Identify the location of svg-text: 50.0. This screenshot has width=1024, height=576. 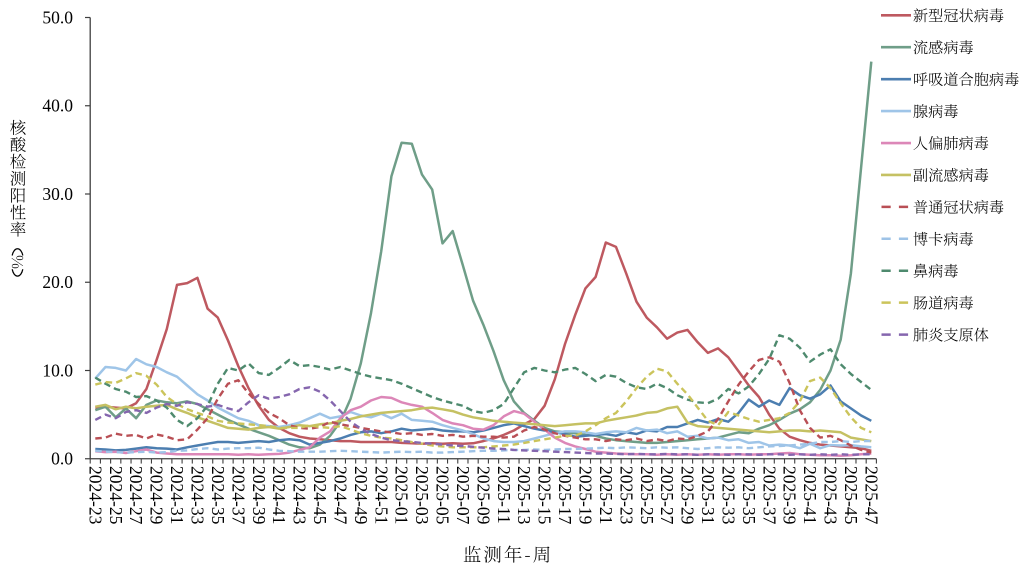
(57, 17).